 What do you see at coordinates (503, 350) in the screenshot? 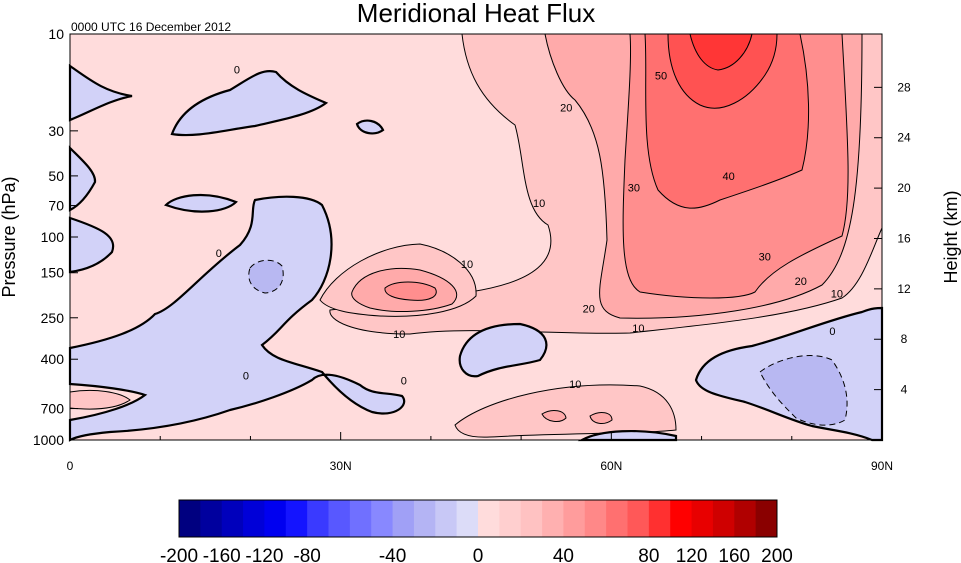
I see `flux-region-neg-mid` at bounding box center [503, 350].